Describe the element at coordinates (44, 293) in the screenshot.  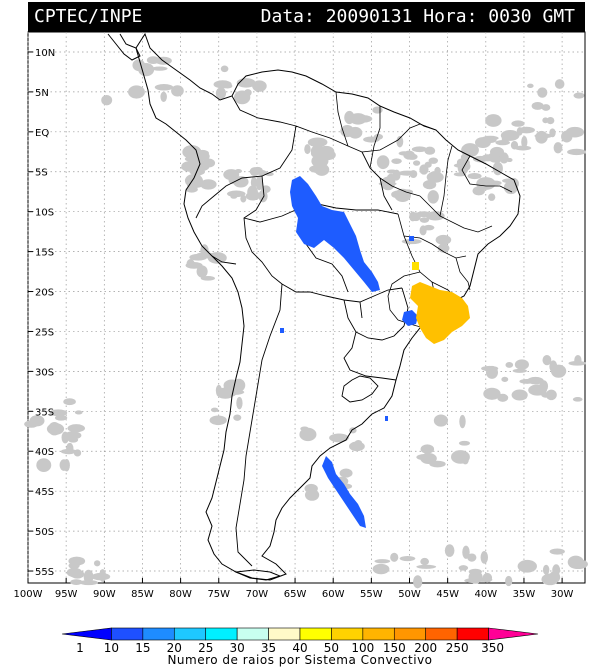
I see `lat-label: 20S` at that location.